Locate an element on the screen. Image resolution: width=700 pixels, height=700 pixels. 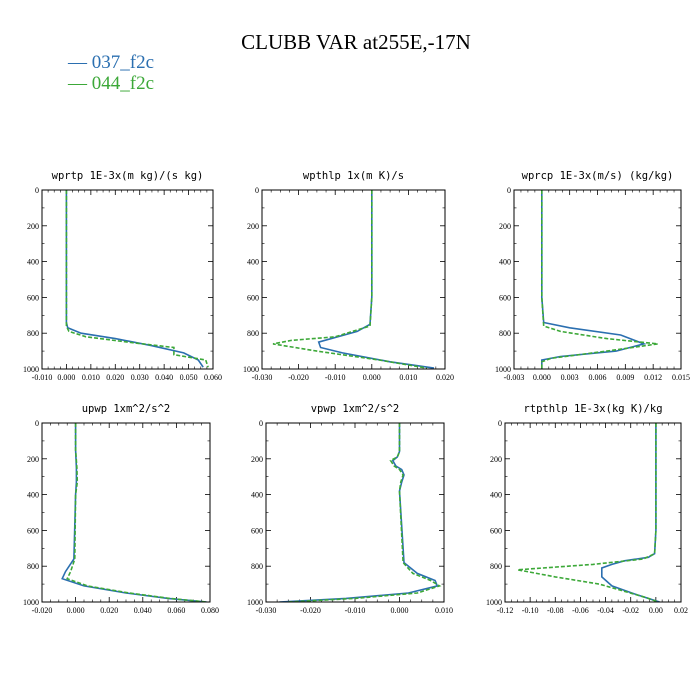
panel-title: wprcp 1E-3x(m/s) (kg/kg) is located at coordinates (598, 176).